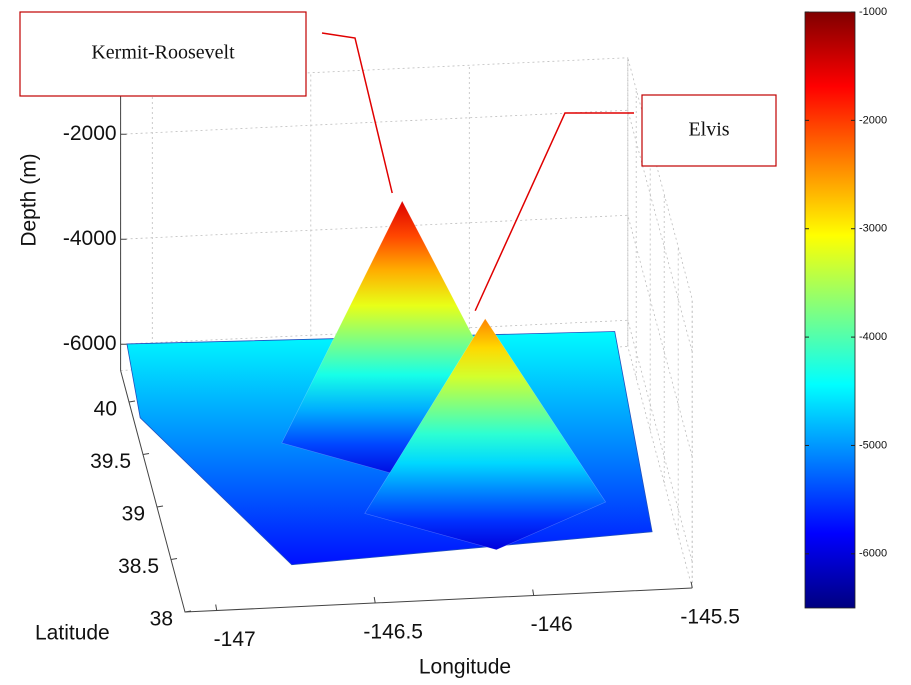 Image resolution: width=911 pixels, height=685 pixels. What do you see at coordinates (90, 238) in the screenshot?
I see `z-tick-label: -4000` at bounding box center [90, 238].